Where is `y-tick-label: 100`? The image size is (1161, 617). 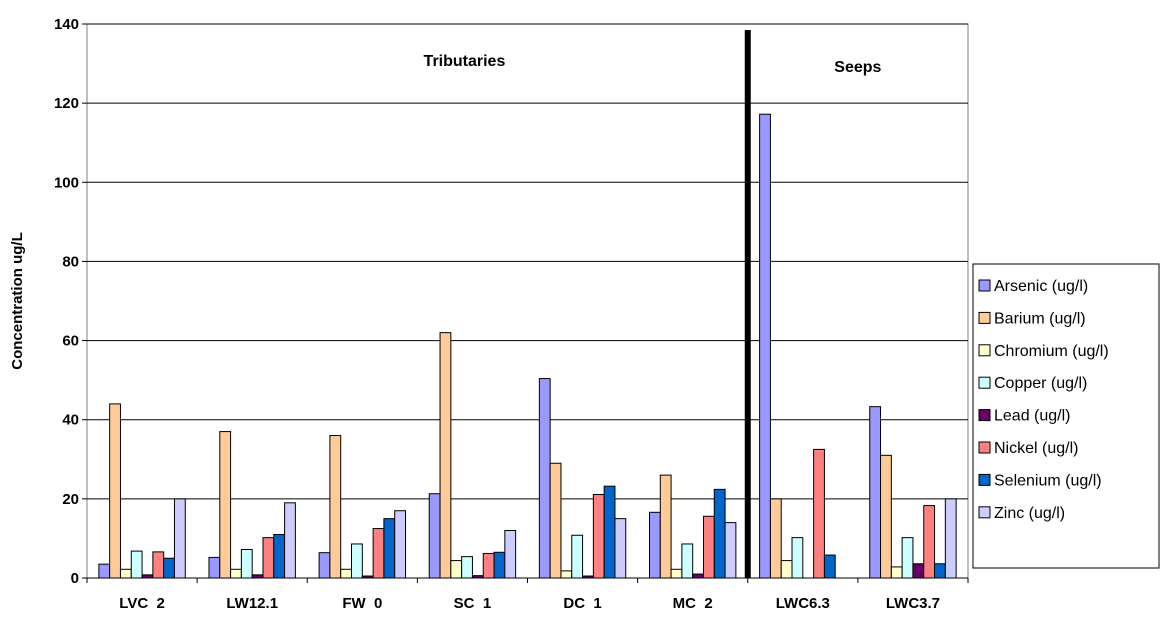
y-tick-label: 100 is located at coordinates (66, 182).